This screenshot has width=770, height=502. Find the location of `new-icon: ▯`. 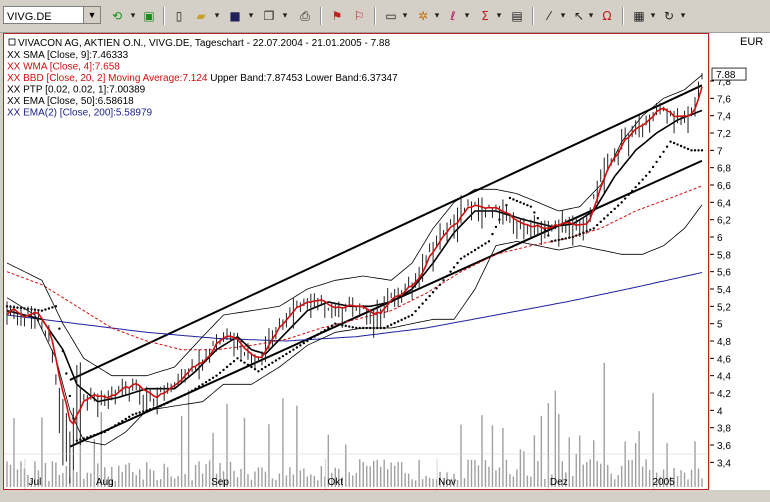

new-icon: ▯ is located at coordinates (179, 16).